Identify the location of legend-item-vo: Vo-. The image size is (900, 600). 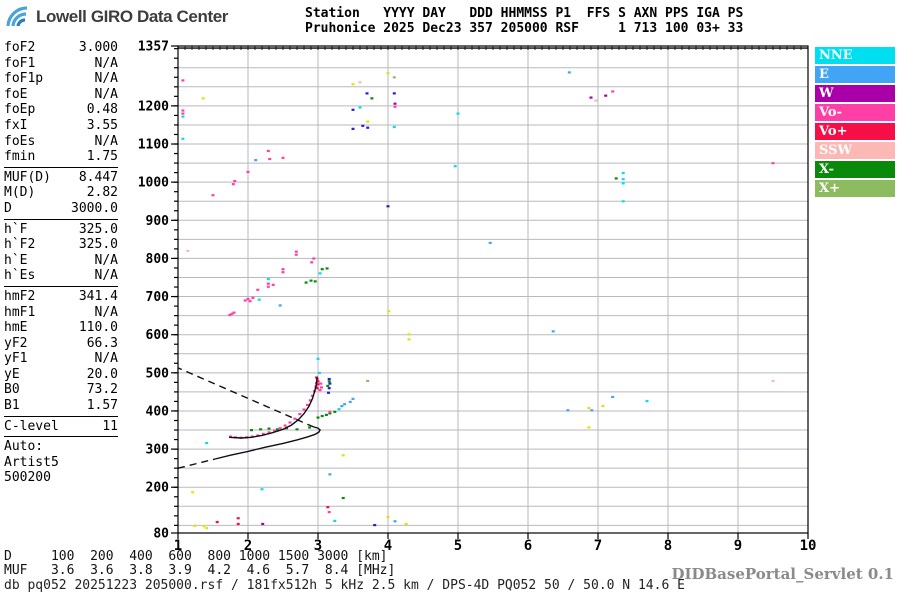
(855, 112).